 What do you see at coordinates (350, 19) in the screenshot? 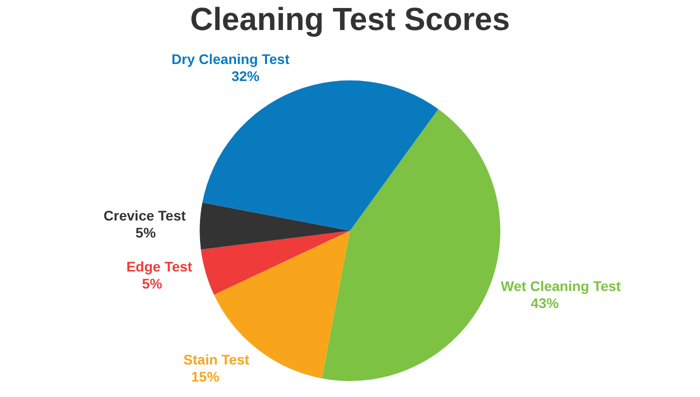
I see `chart-title: Cleaning Test Scores` at bounding box center [350, 19].